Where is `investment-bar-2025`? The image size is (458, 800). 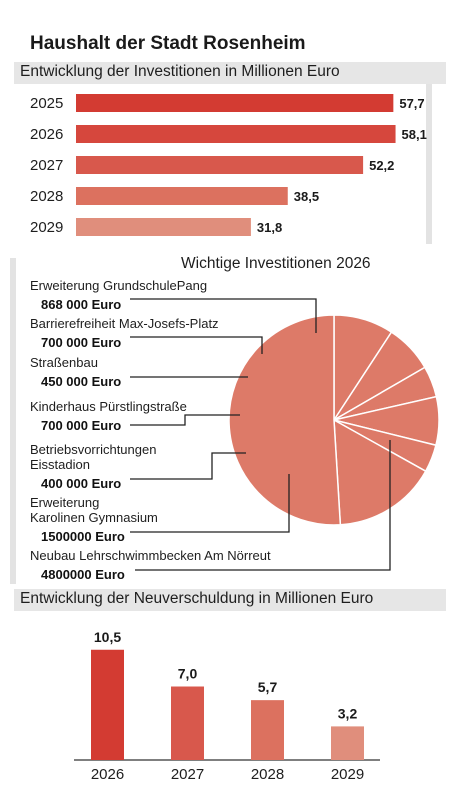
investment-bar-2025 is located at coordinates (235, 103).